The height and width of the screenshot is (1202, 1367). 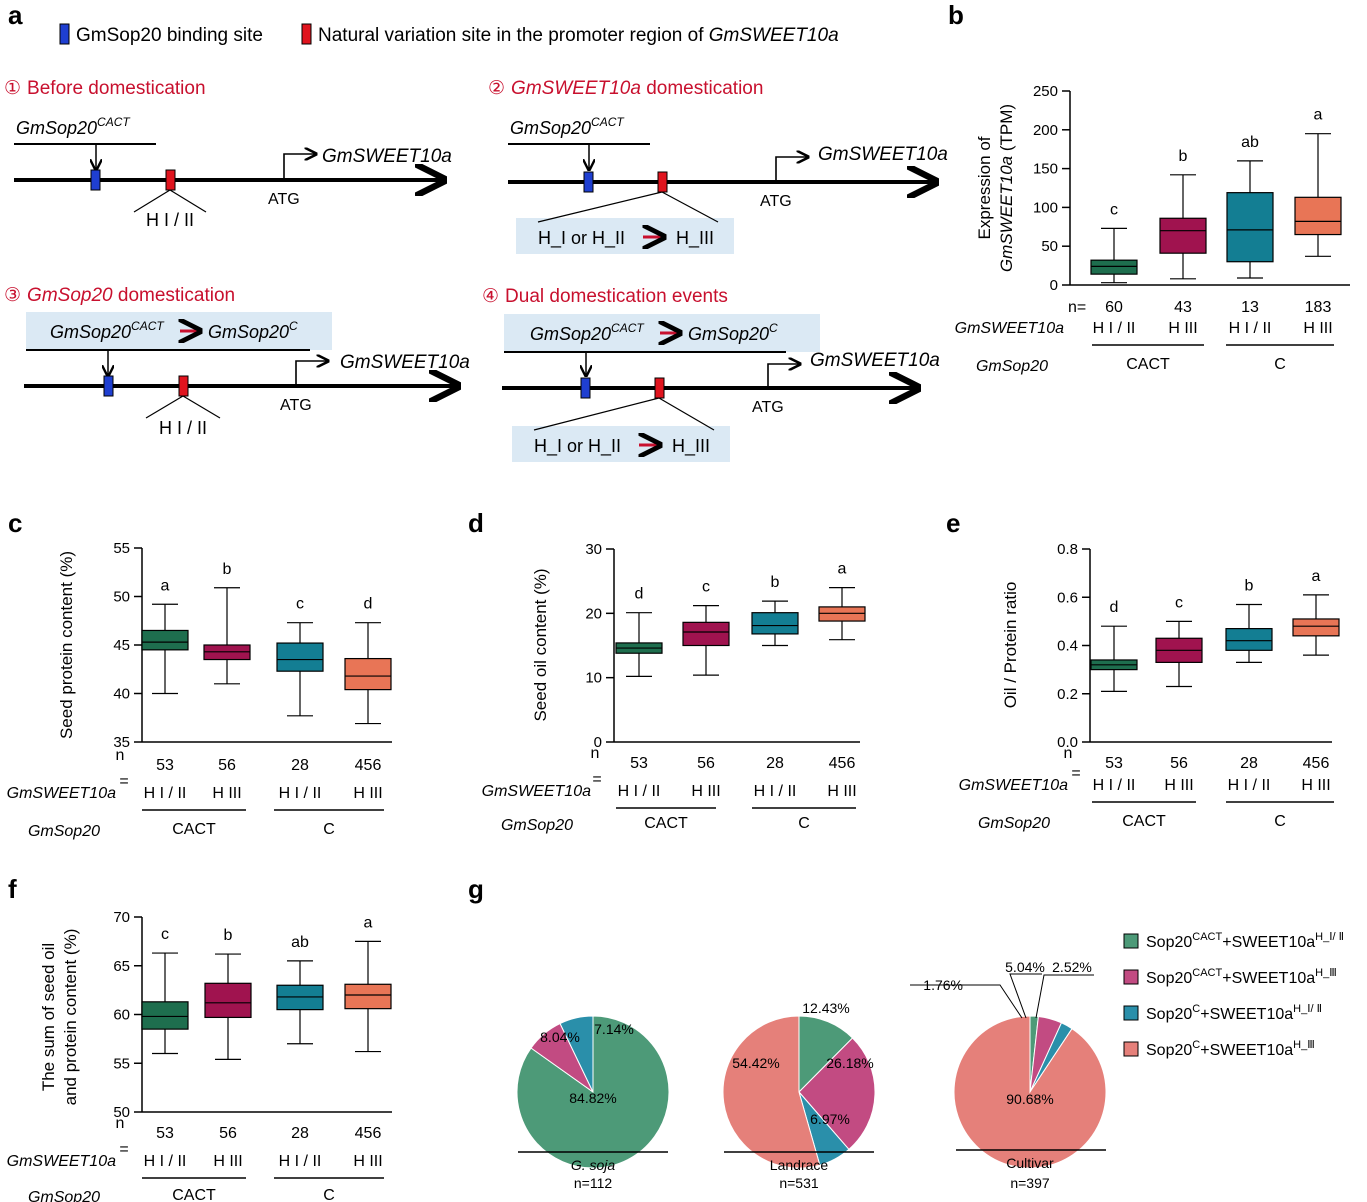 What do you see at coordinates (405, 362) in the screenshot?
I see `scenario-3-gene: GmSWEET10a` at bounding box center [405, 362].